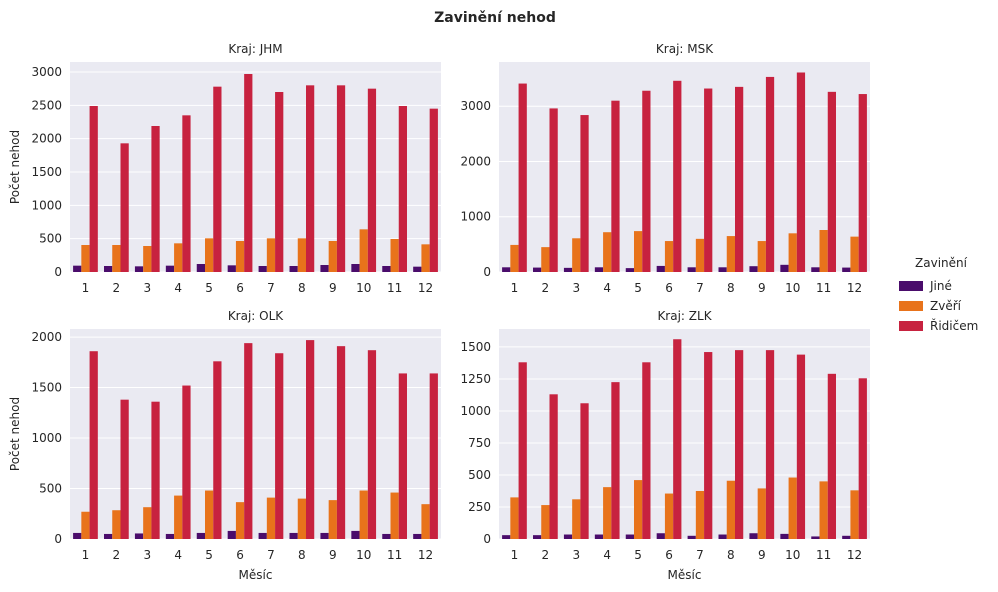 The width and height of the screenshot is (998, 592). What do you see at coordinates (46, 205) in the screenshot?
I see `y-tick-label: 1000` at bounding box center [46, 205].